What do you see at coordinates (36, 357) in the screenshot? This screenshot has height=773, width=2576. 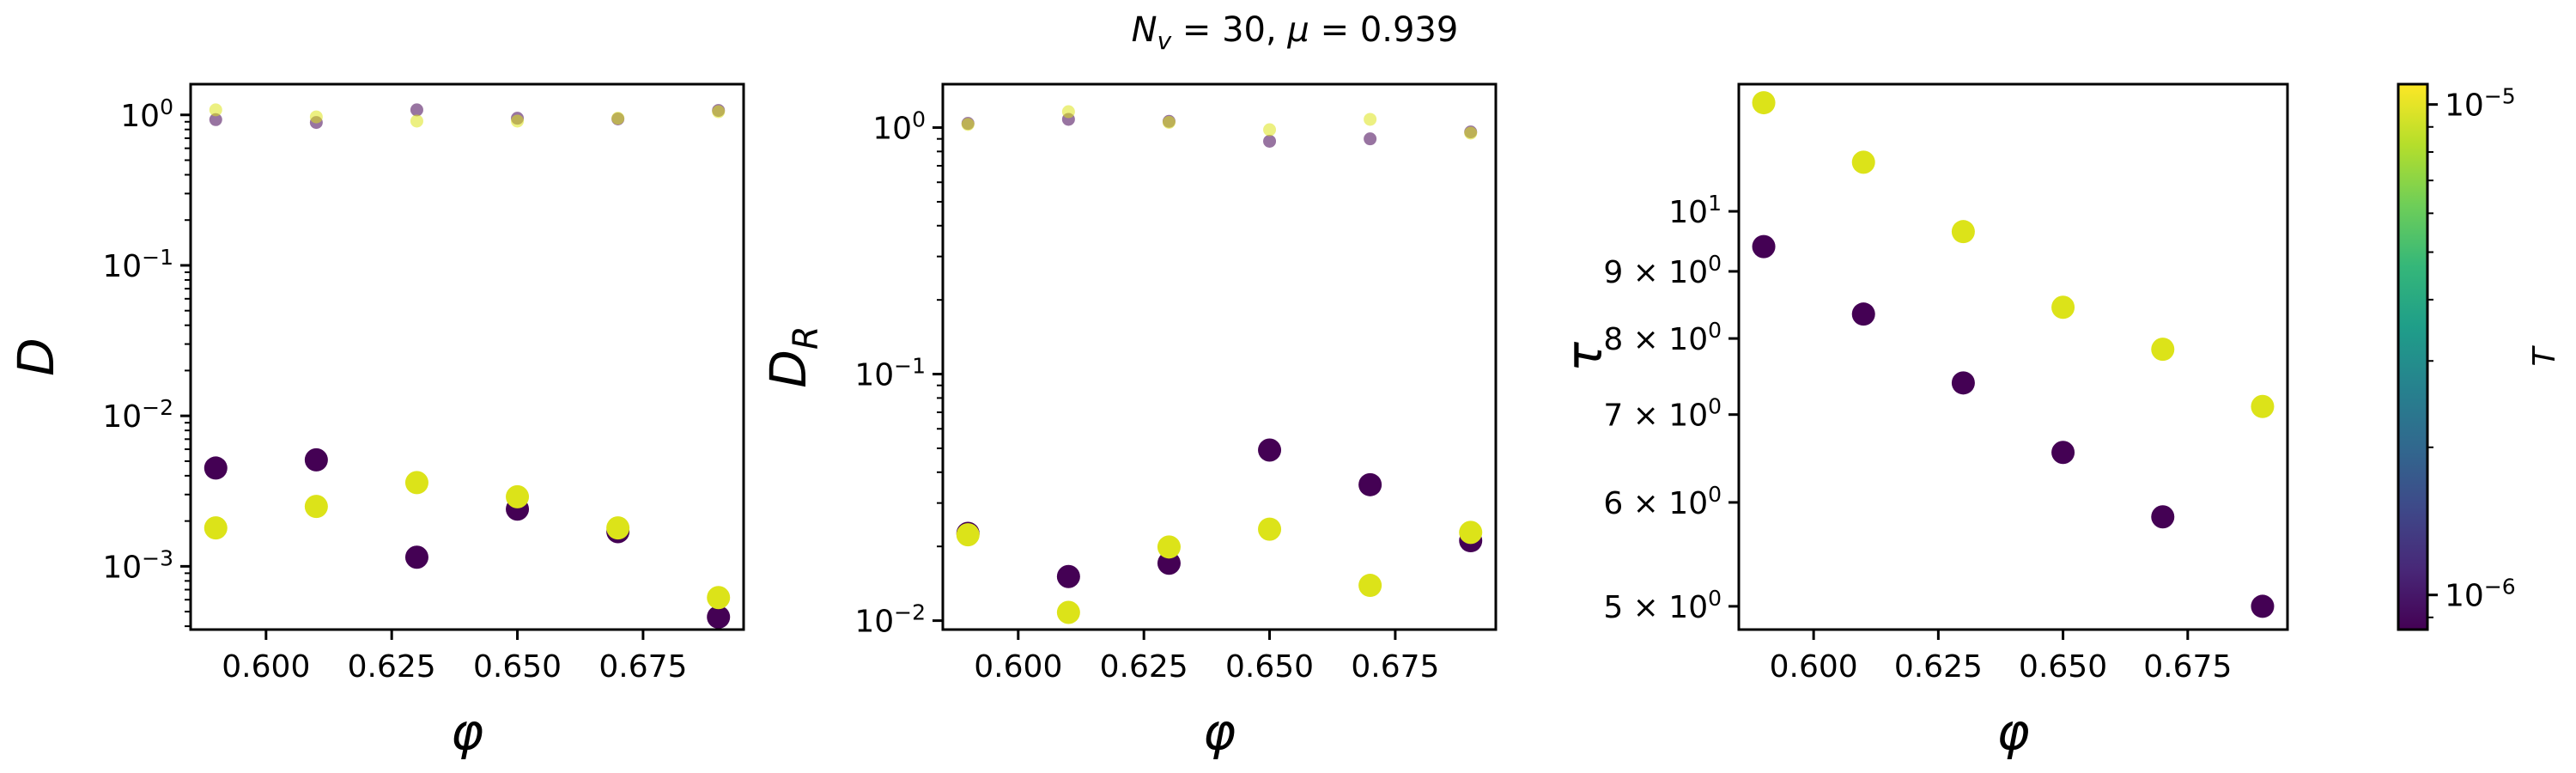 I see `y-axis-label: D` at bounding box center [36, 357].